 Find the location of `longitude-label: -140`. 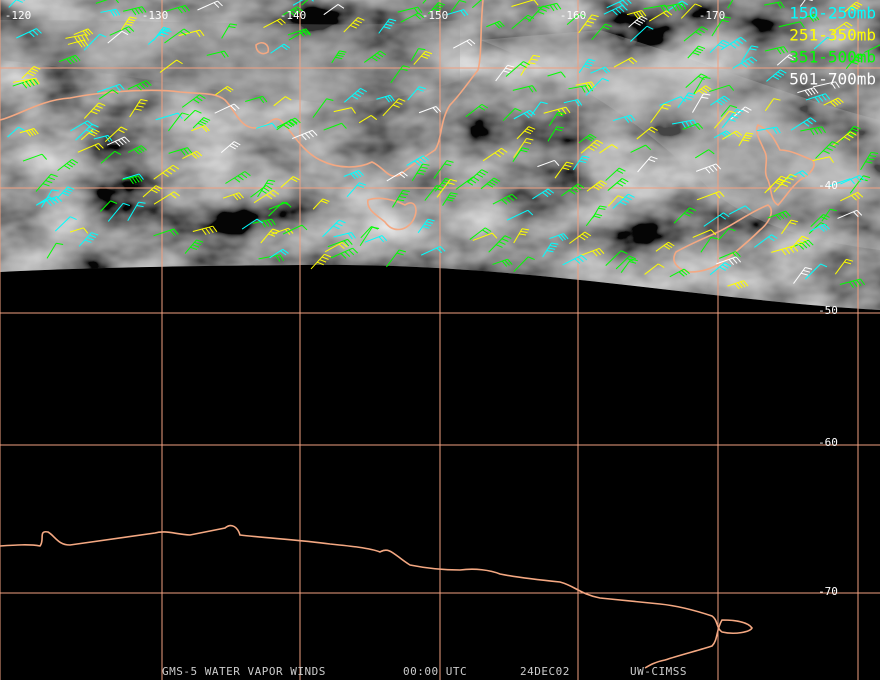

longitude-label: -140 is located at coordinates (293, 15).